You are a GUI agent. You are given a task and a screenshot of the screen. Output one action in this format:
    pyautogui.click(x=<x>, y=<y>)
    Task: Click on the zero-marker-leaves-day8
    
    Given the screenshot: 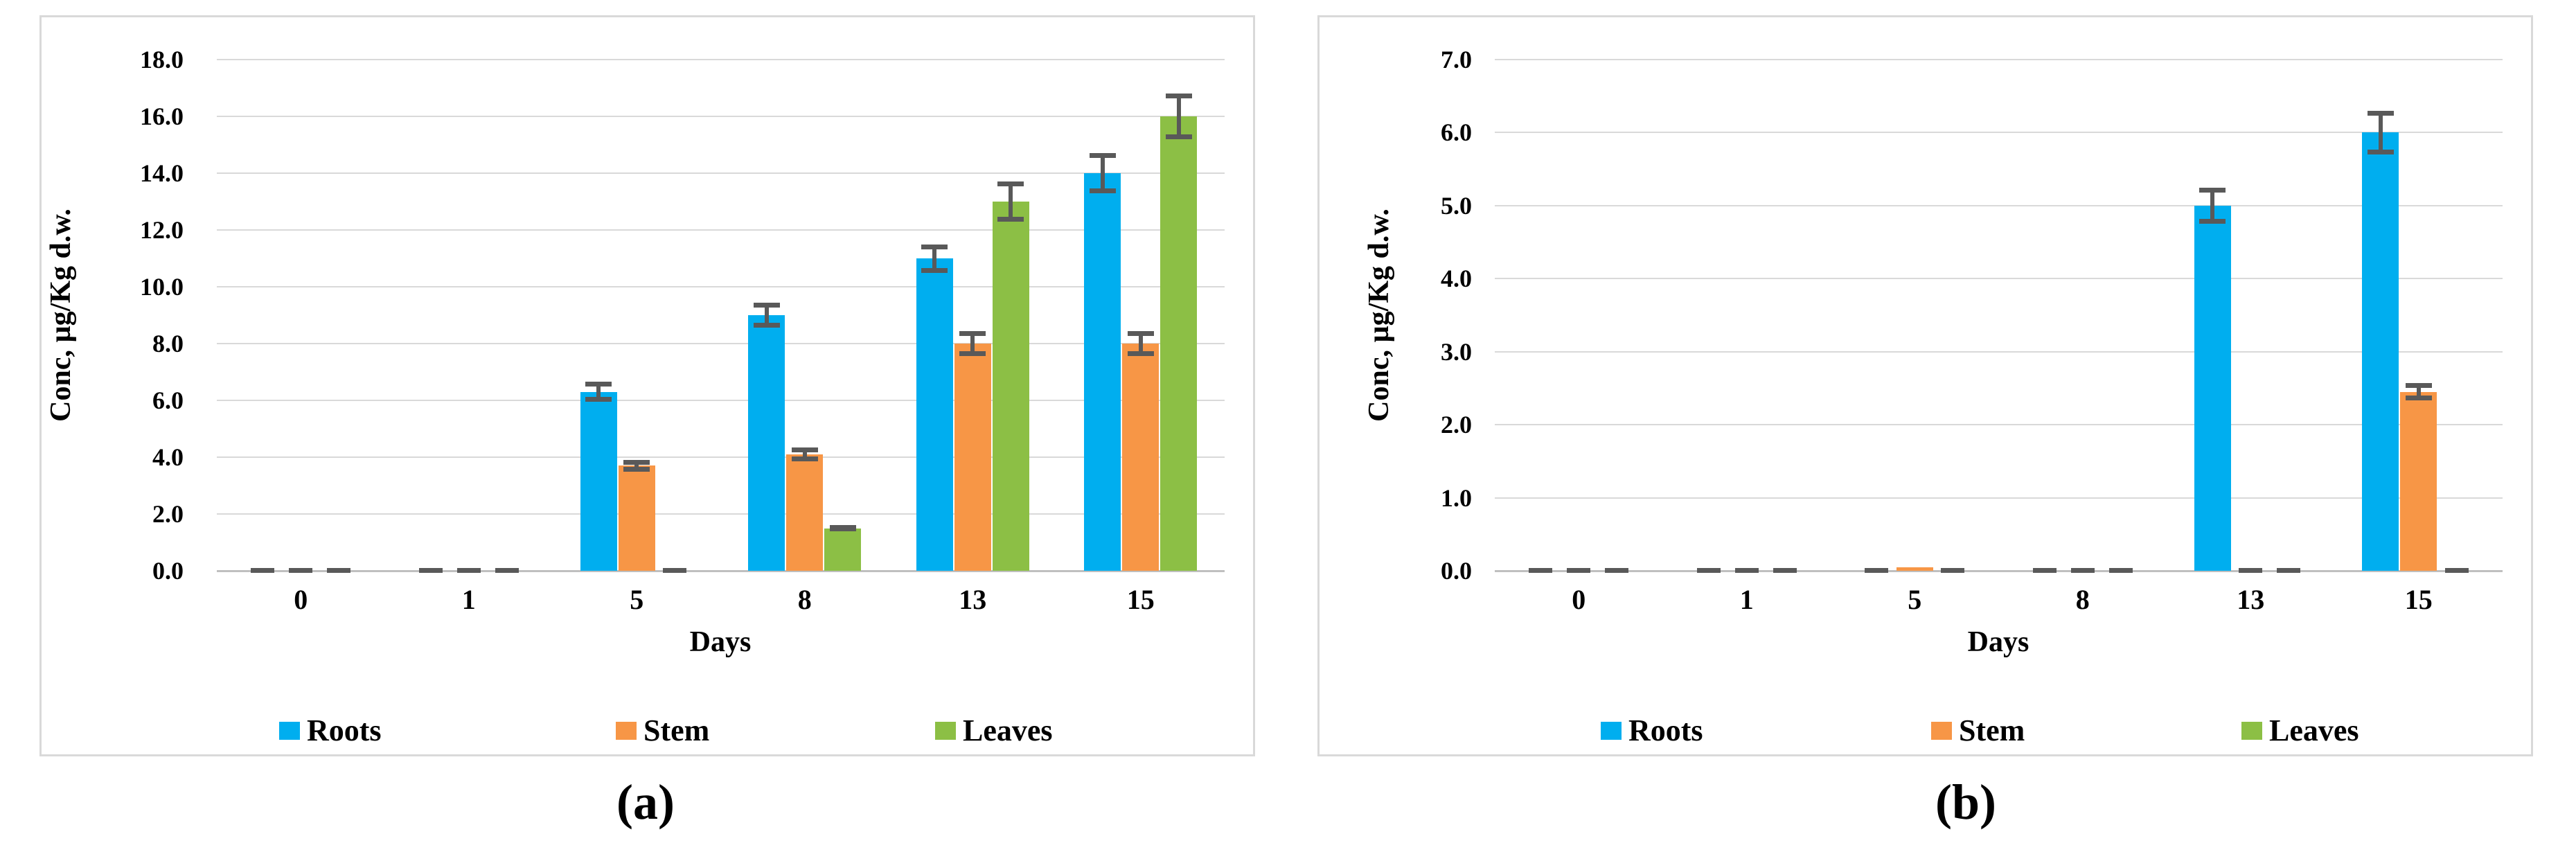 What is the action you would take?
    pyautogui.click(x=2120, y=570)
    